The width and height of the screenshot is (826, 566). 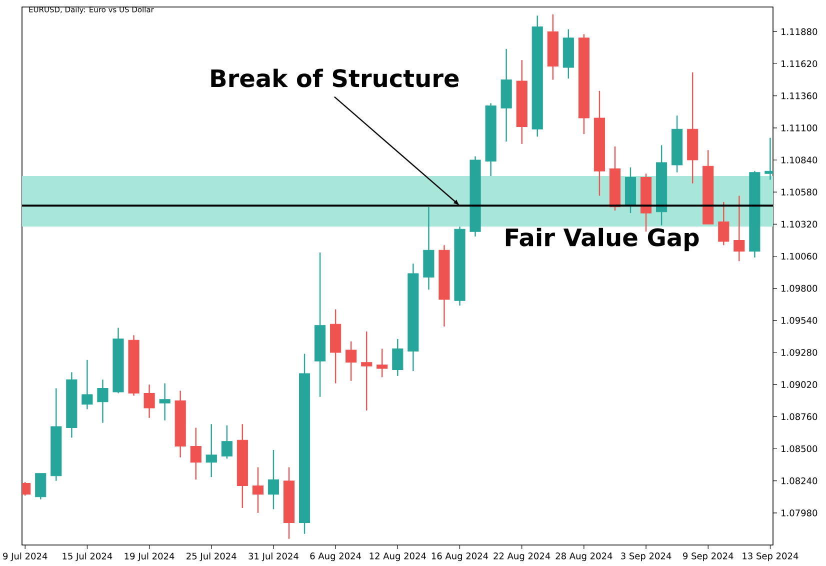 What do you see at coordinates (800, 32) in the screenshot?
I see `y-tick-label: 1.11880` at bounding box center [800, 32].